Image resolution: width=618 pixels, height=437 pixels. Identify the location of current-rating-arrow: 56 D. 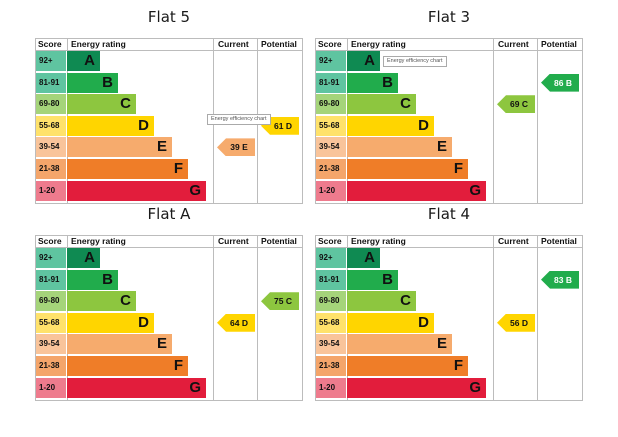
(516, 322).